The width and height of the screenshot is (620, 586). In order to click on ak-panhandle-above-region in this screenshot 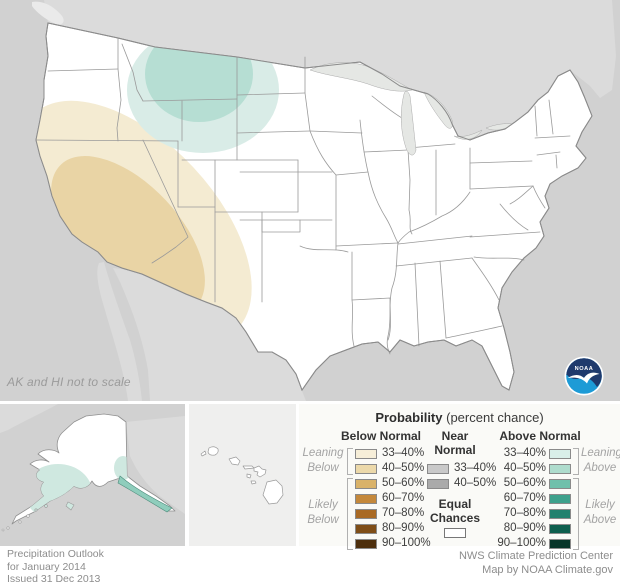, I will do `click(145, 494)`.